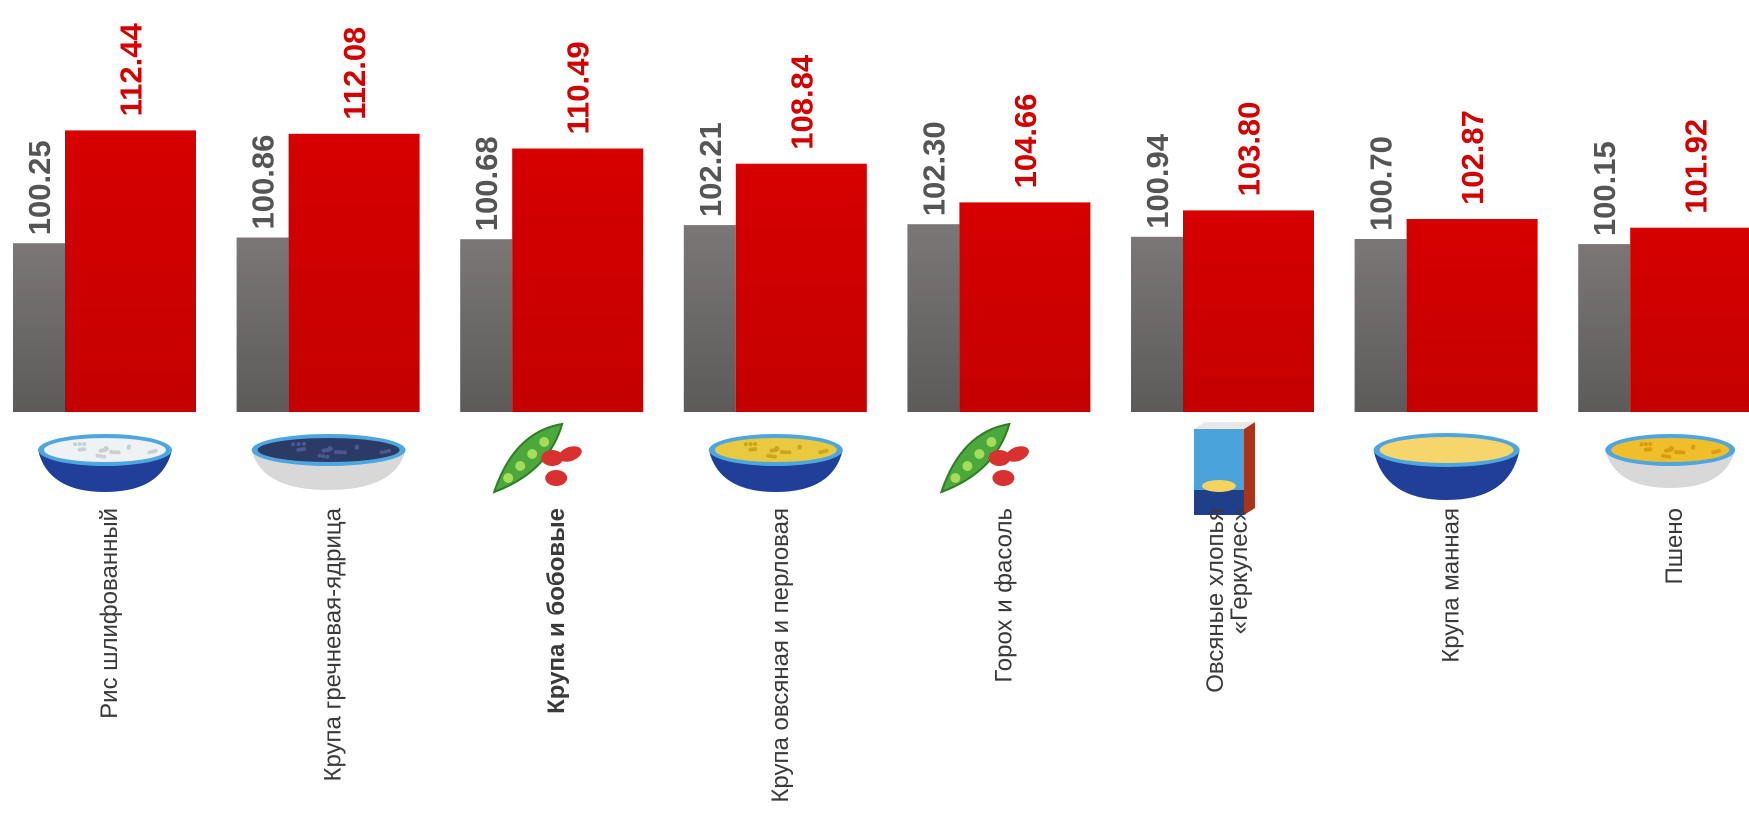  What do you see at coordinates (933, 168) in the screenshot?
I see `value-label-series-1: 102.30` at bounding box center [933, 168].